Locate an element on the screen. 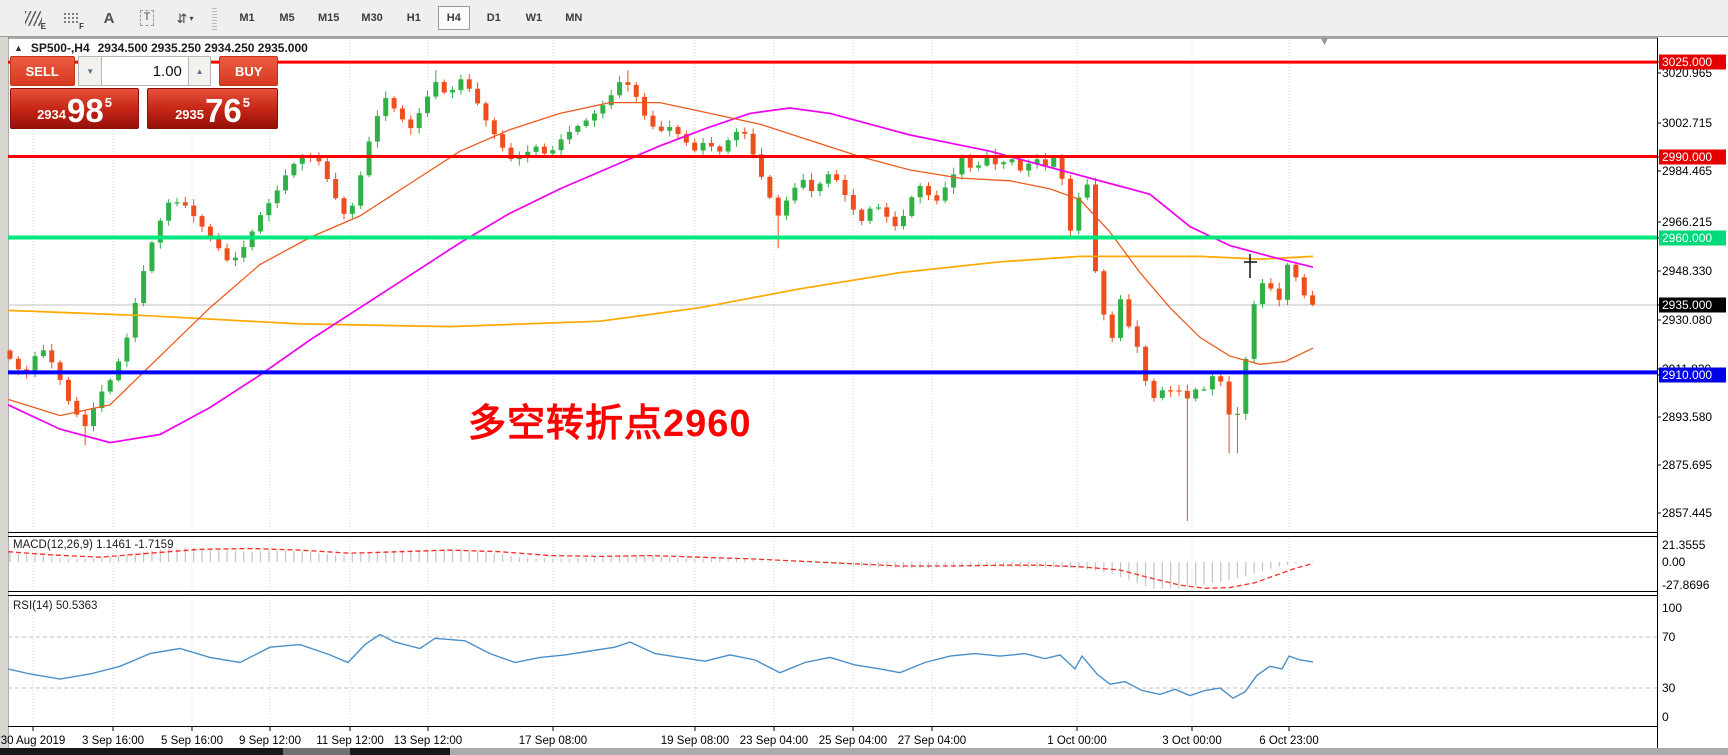  svg-text: 2948.330 is located at coordinates (1687, 271).